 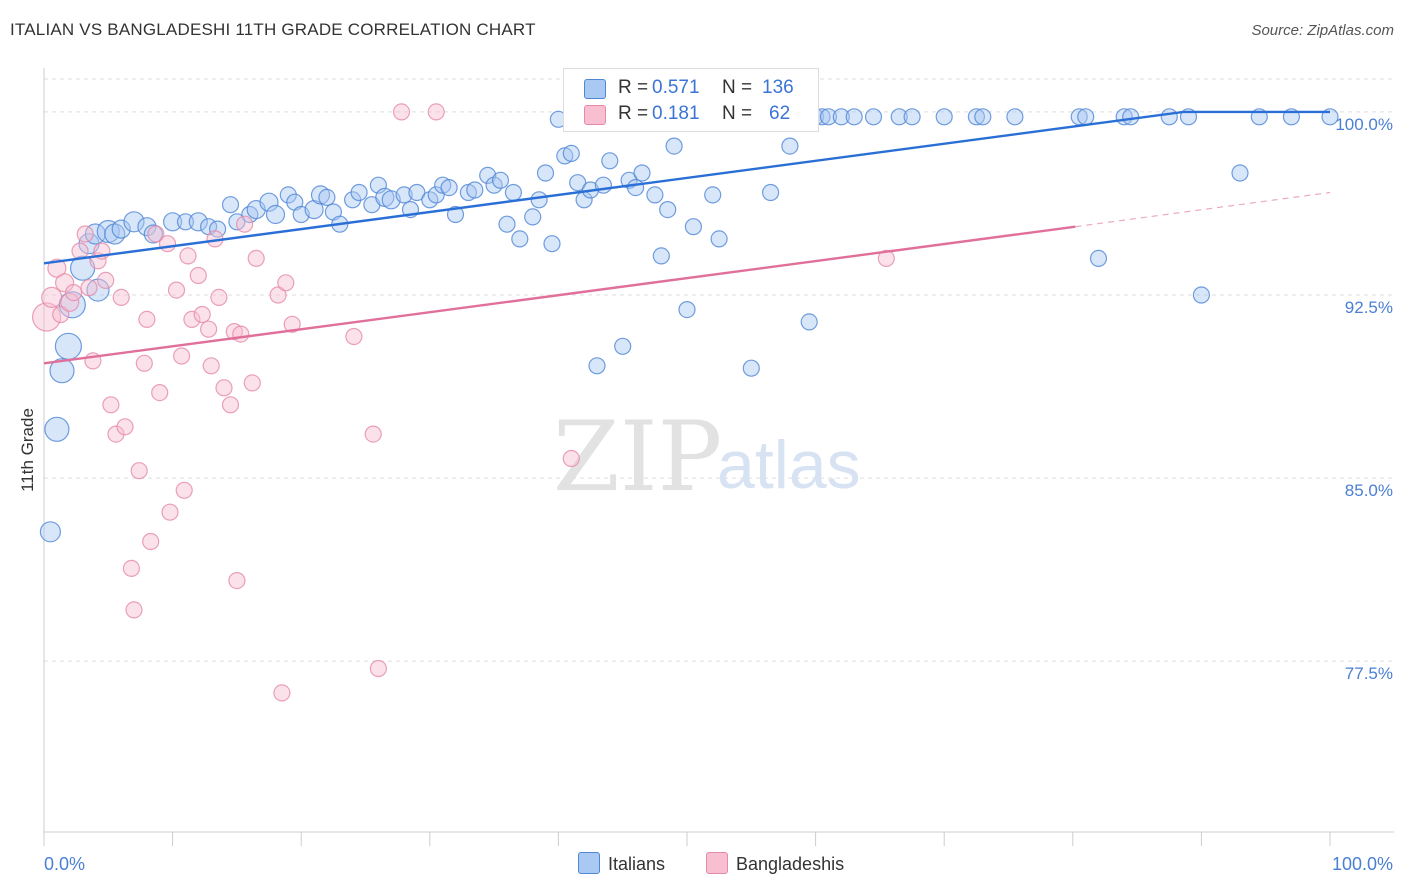 I want to click on bottom-legend-bangladeshis: Bangladeshis, so click(x=775, y=863).